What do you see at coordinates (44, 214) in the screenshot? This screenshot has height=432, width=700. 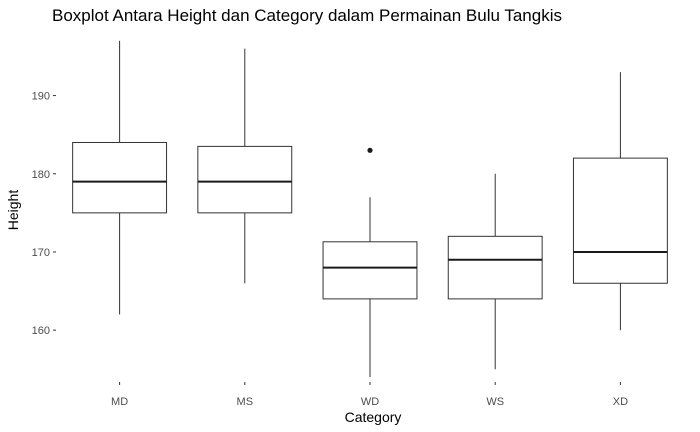 I see `y-axis: 160 170 180 190` at bounding box center [44, 214].